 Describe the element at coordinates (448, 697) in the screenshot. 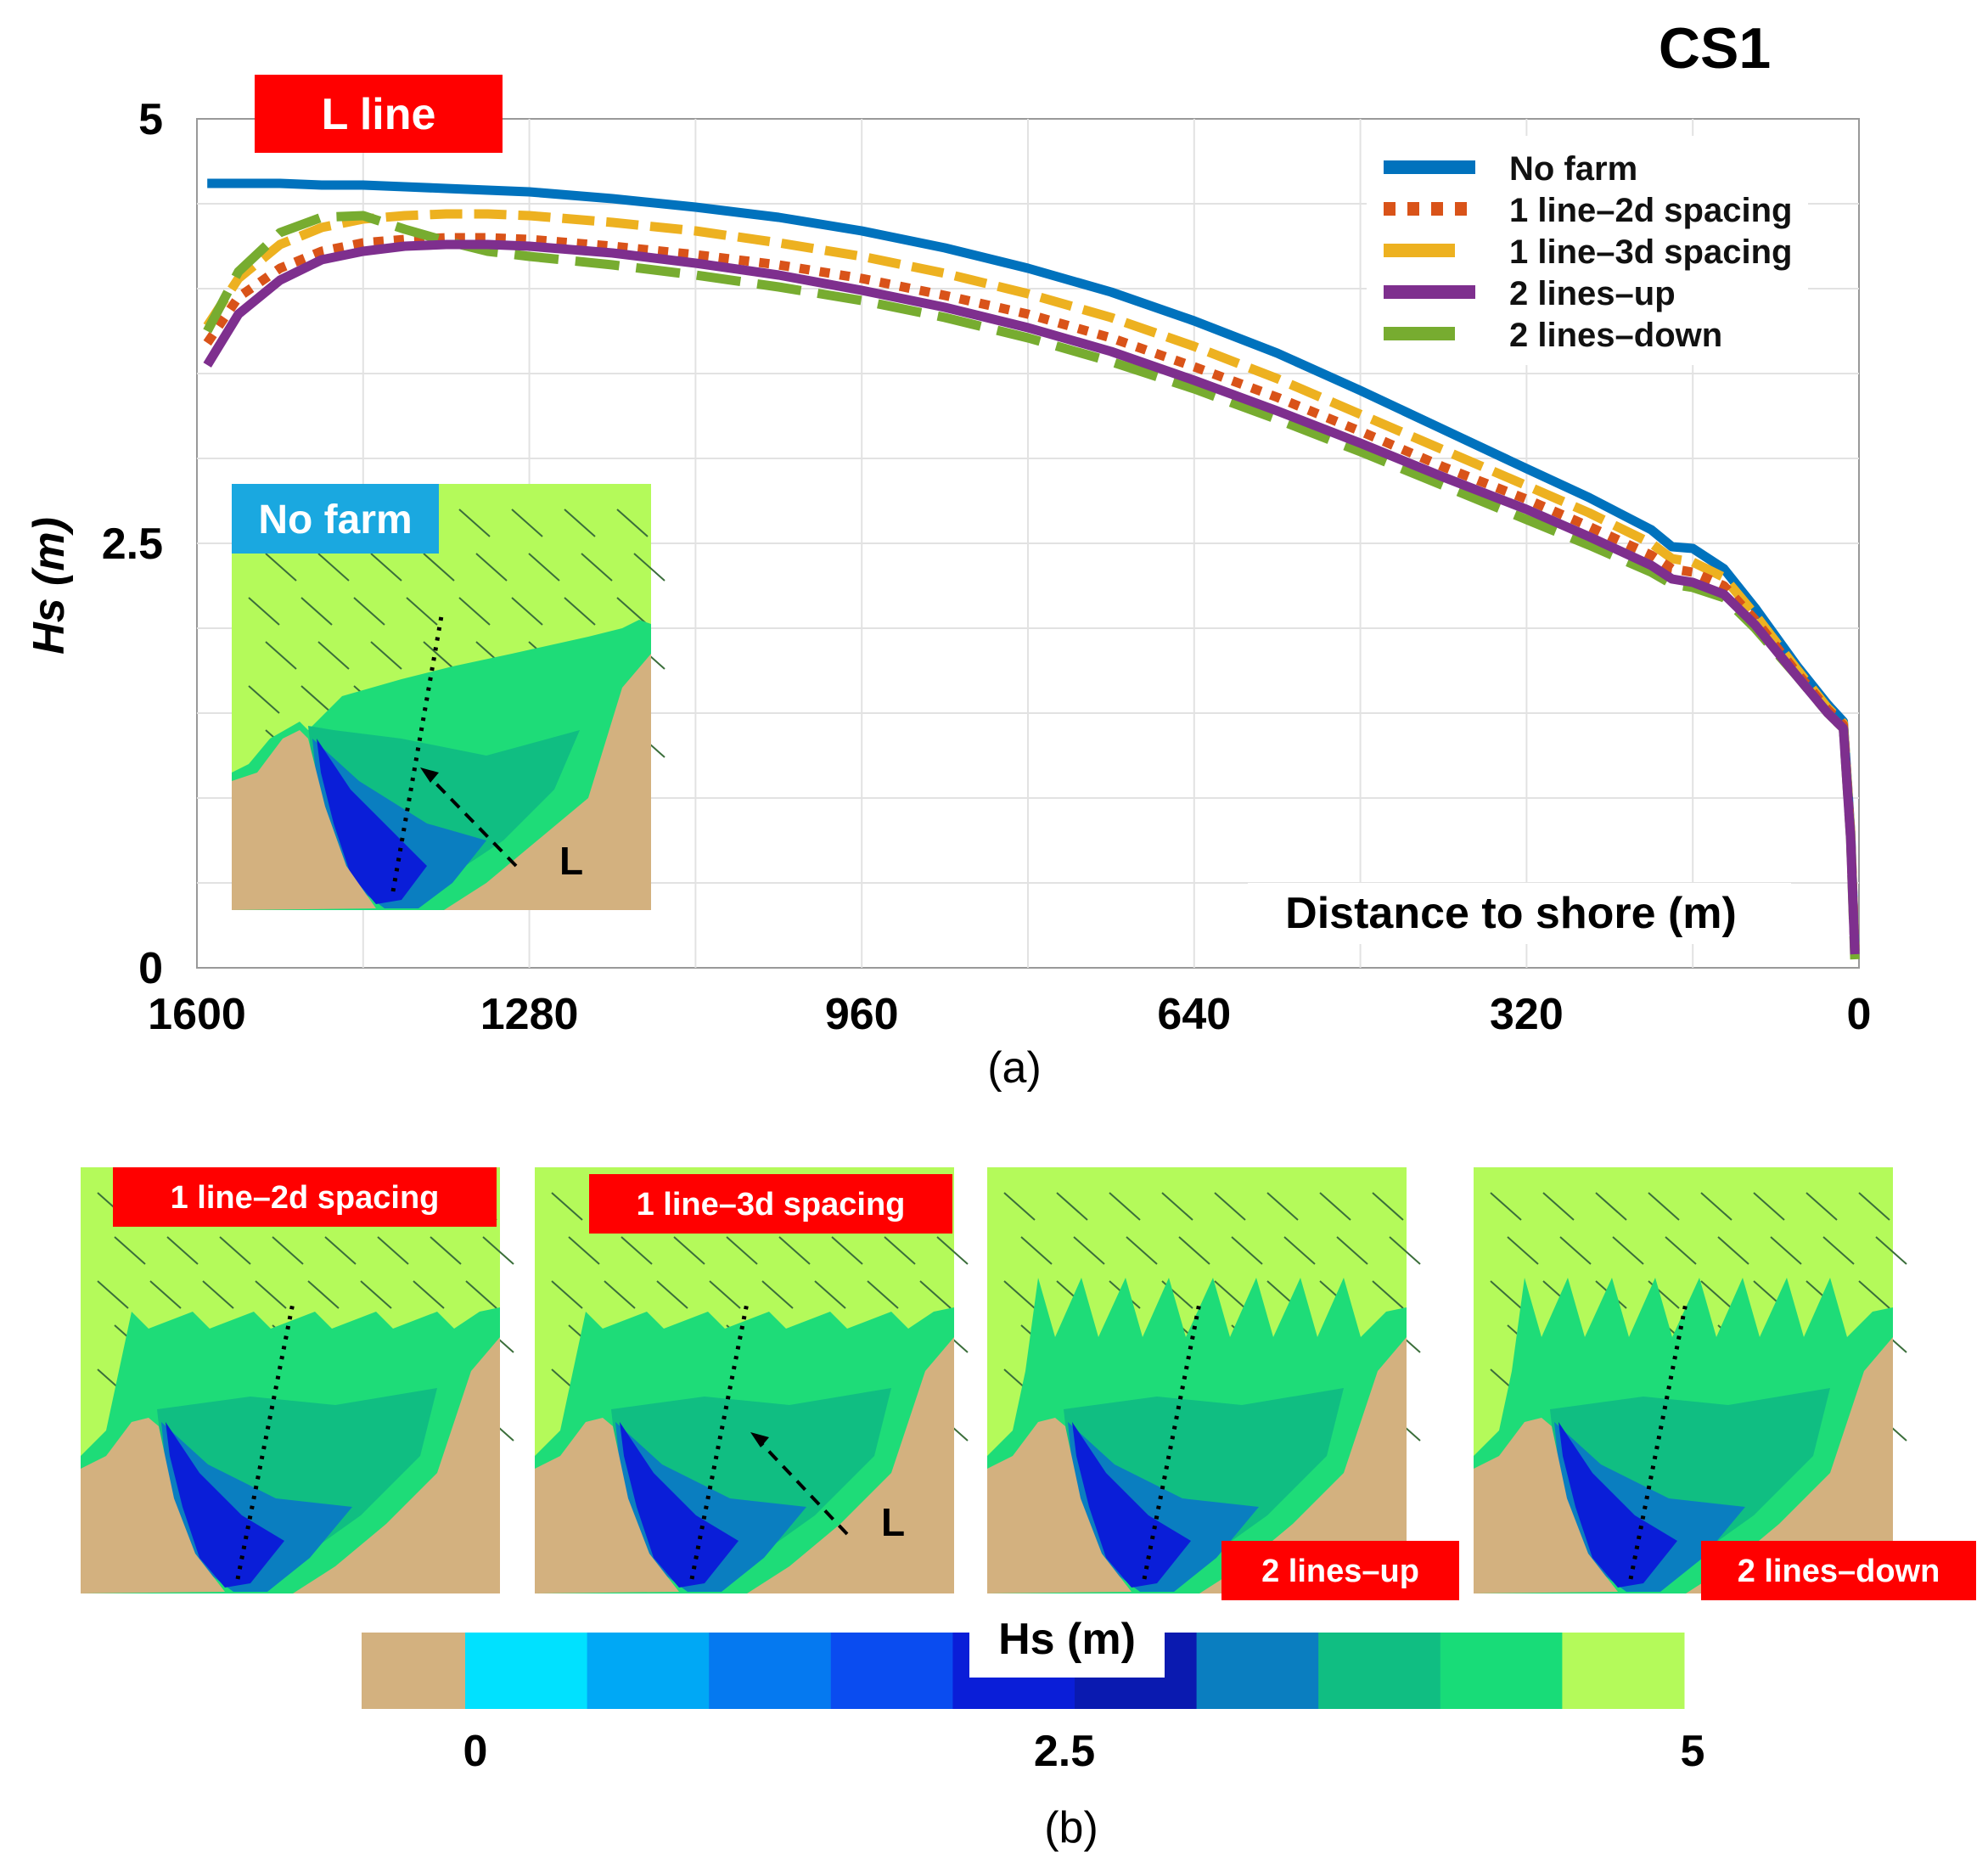

I see `inset-map-no-farm: L No farm` at that location.